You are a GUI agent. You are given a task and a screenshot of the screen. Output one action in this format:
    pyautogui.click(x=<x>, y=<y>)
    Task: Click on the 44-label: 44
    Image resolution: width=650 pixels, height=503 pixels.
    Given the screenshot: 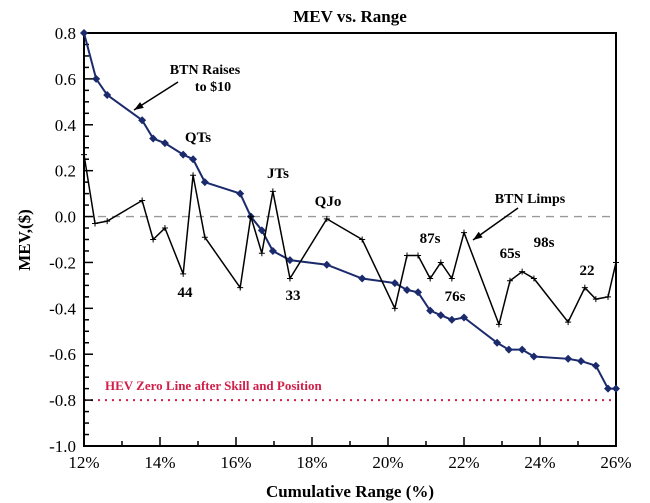 What is the action you would take?
    pyautogui.click(x=186, y=293)
    